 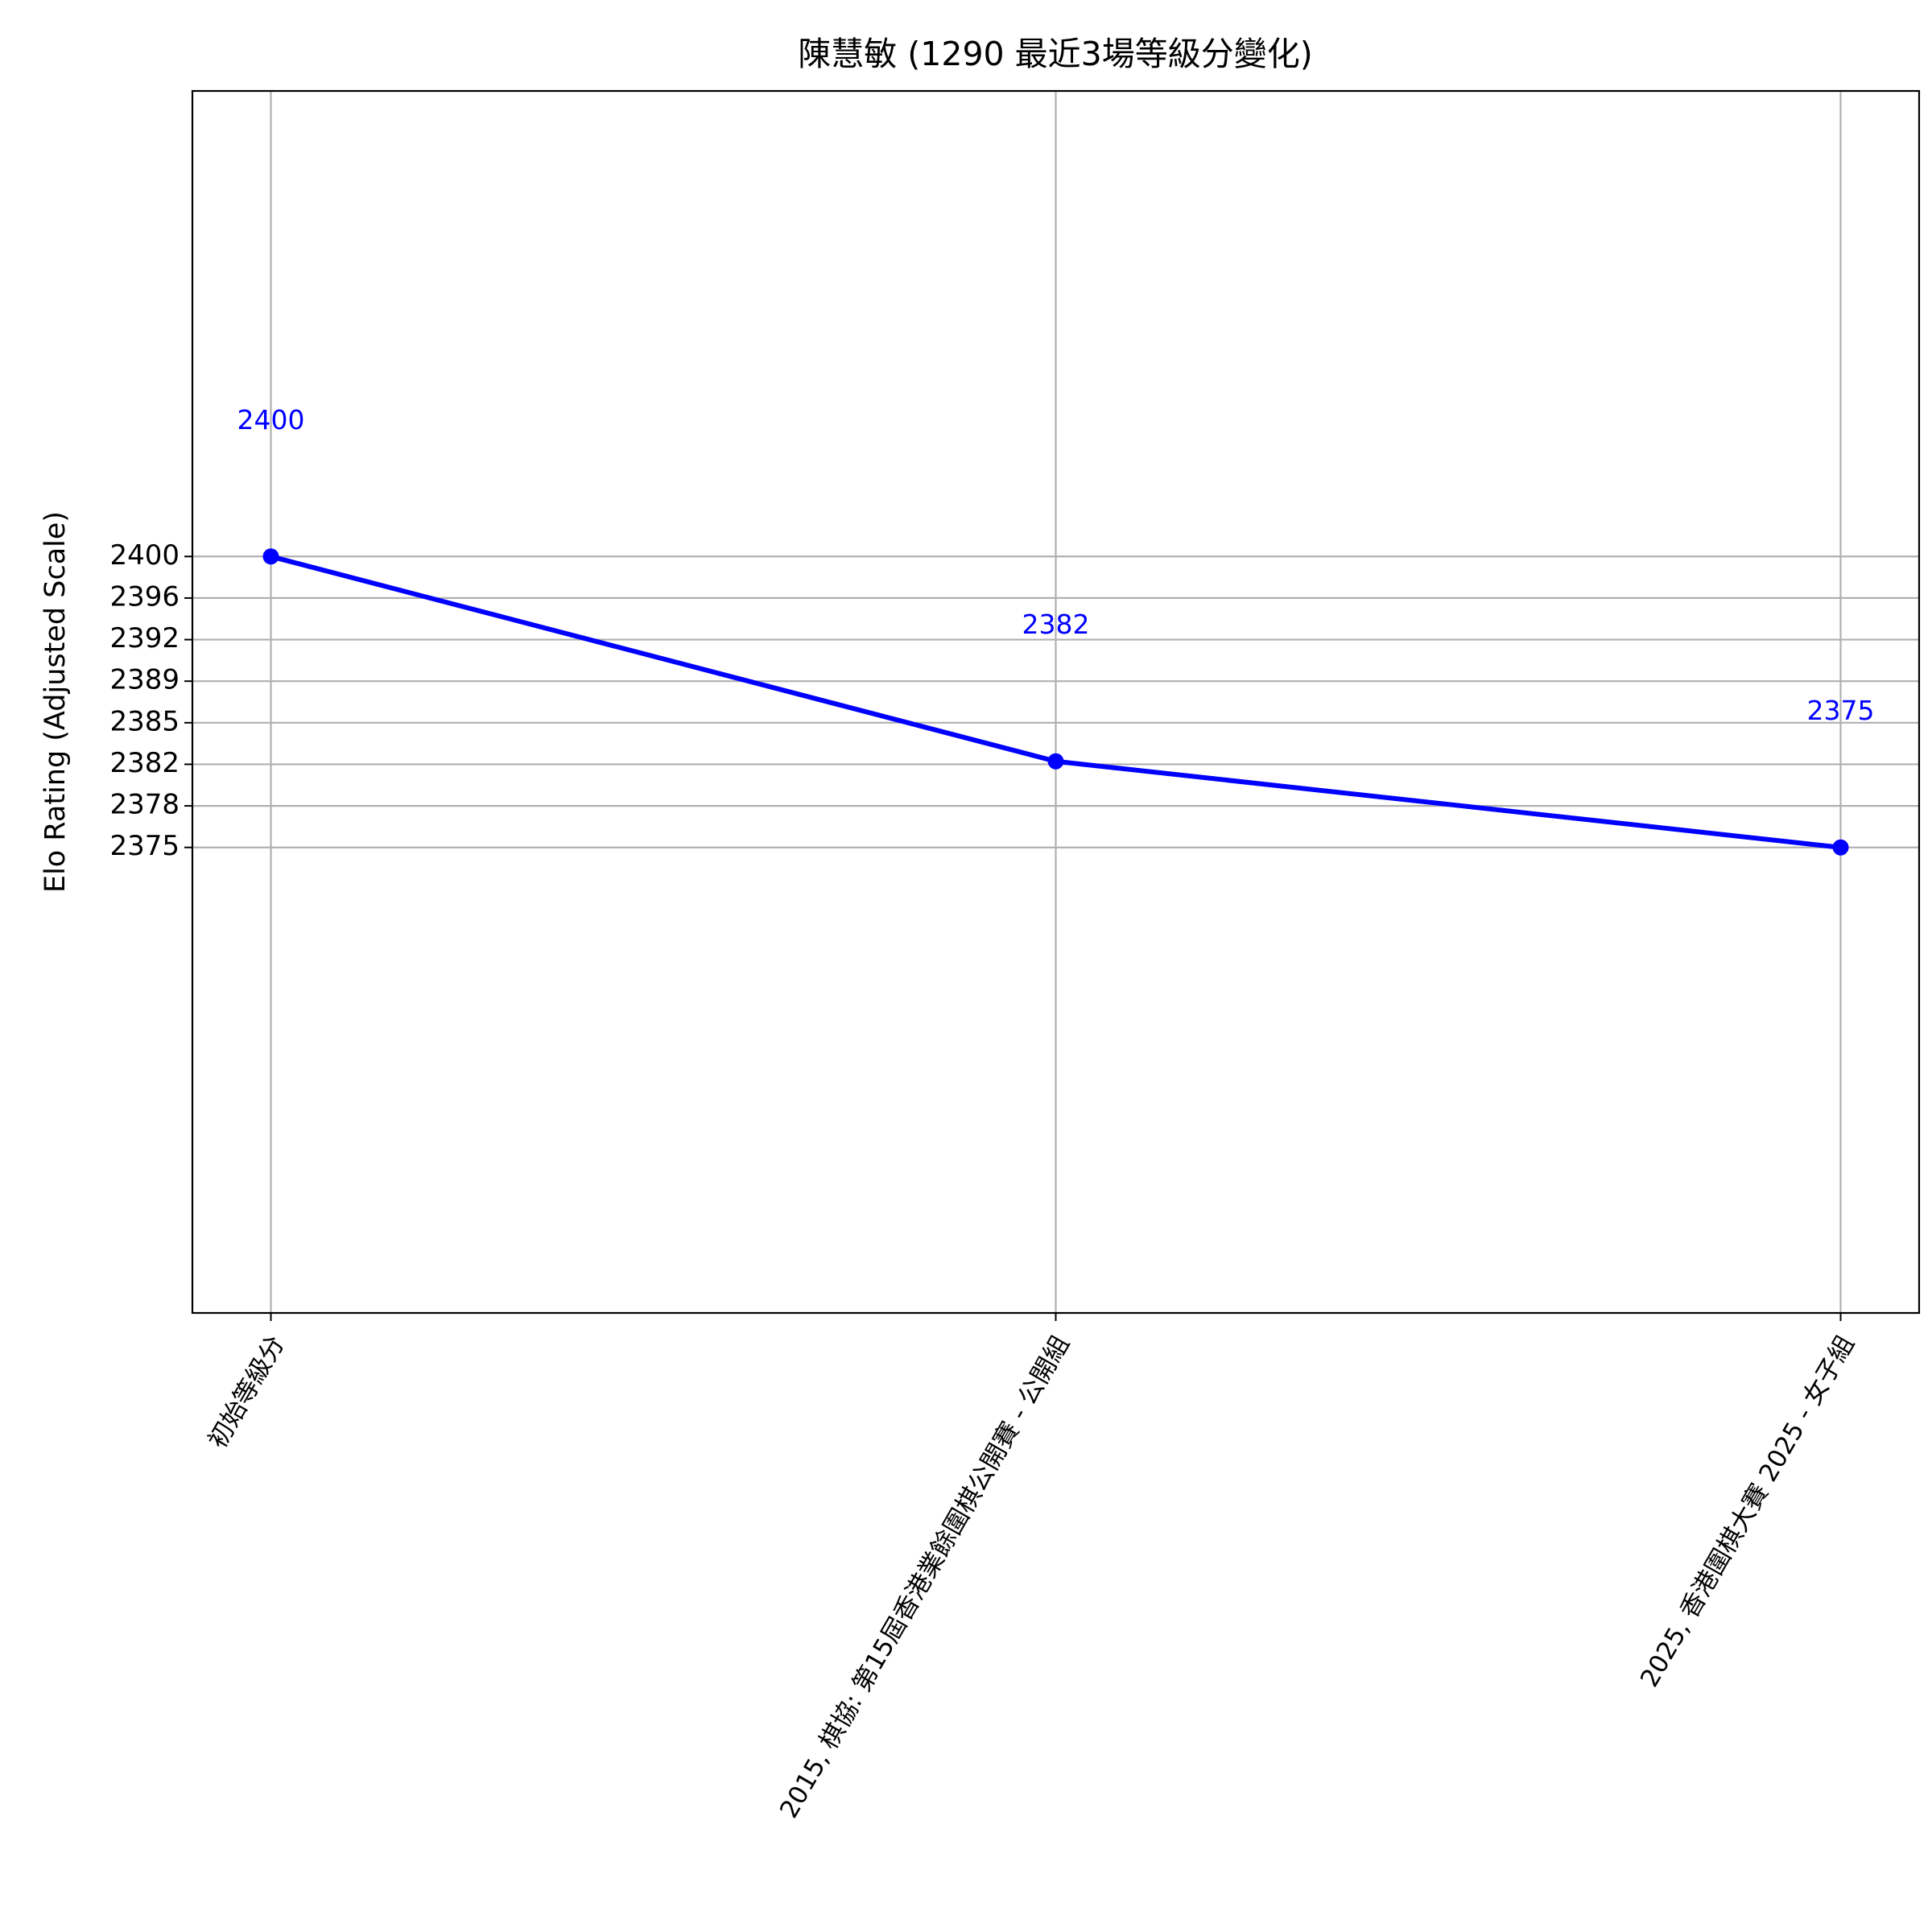 What do you see at coordinates (144, 555) in the screenshot?
I see `y-tick-label: 2400` at bounding box center [144, 555].